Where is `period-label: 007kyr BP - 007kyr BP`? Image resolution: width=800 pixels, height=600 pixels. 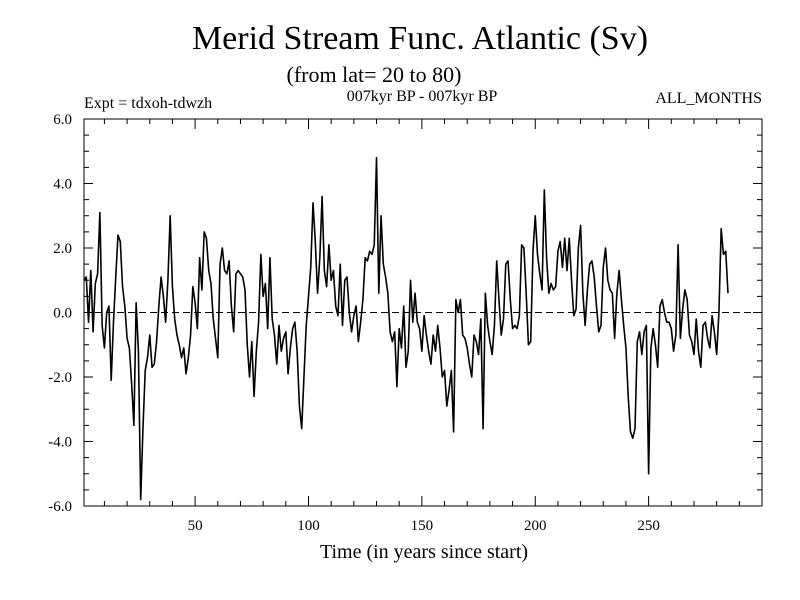 period-label: 007kyr BP - 007kyr BP is located at coordinates (422, 96).